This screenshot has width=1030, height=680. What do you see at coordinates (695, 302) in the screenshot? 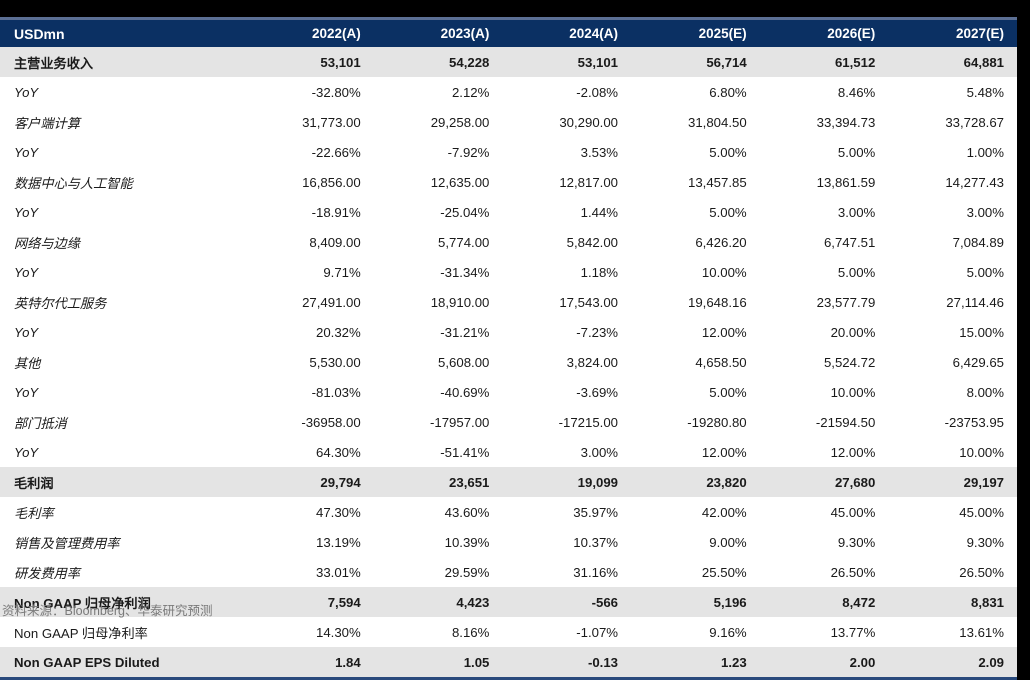
I see `table-cell: 19,648.16` at bounding box center [695, 302].